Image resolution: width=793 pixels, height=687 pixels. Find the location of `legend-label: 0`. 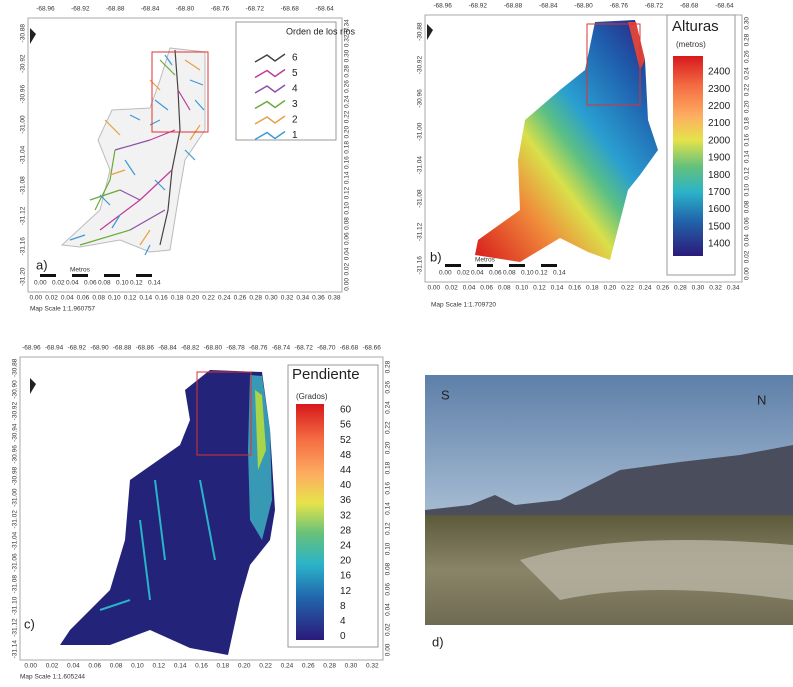

legend-label: 0 is located at coordinates (343, 636).